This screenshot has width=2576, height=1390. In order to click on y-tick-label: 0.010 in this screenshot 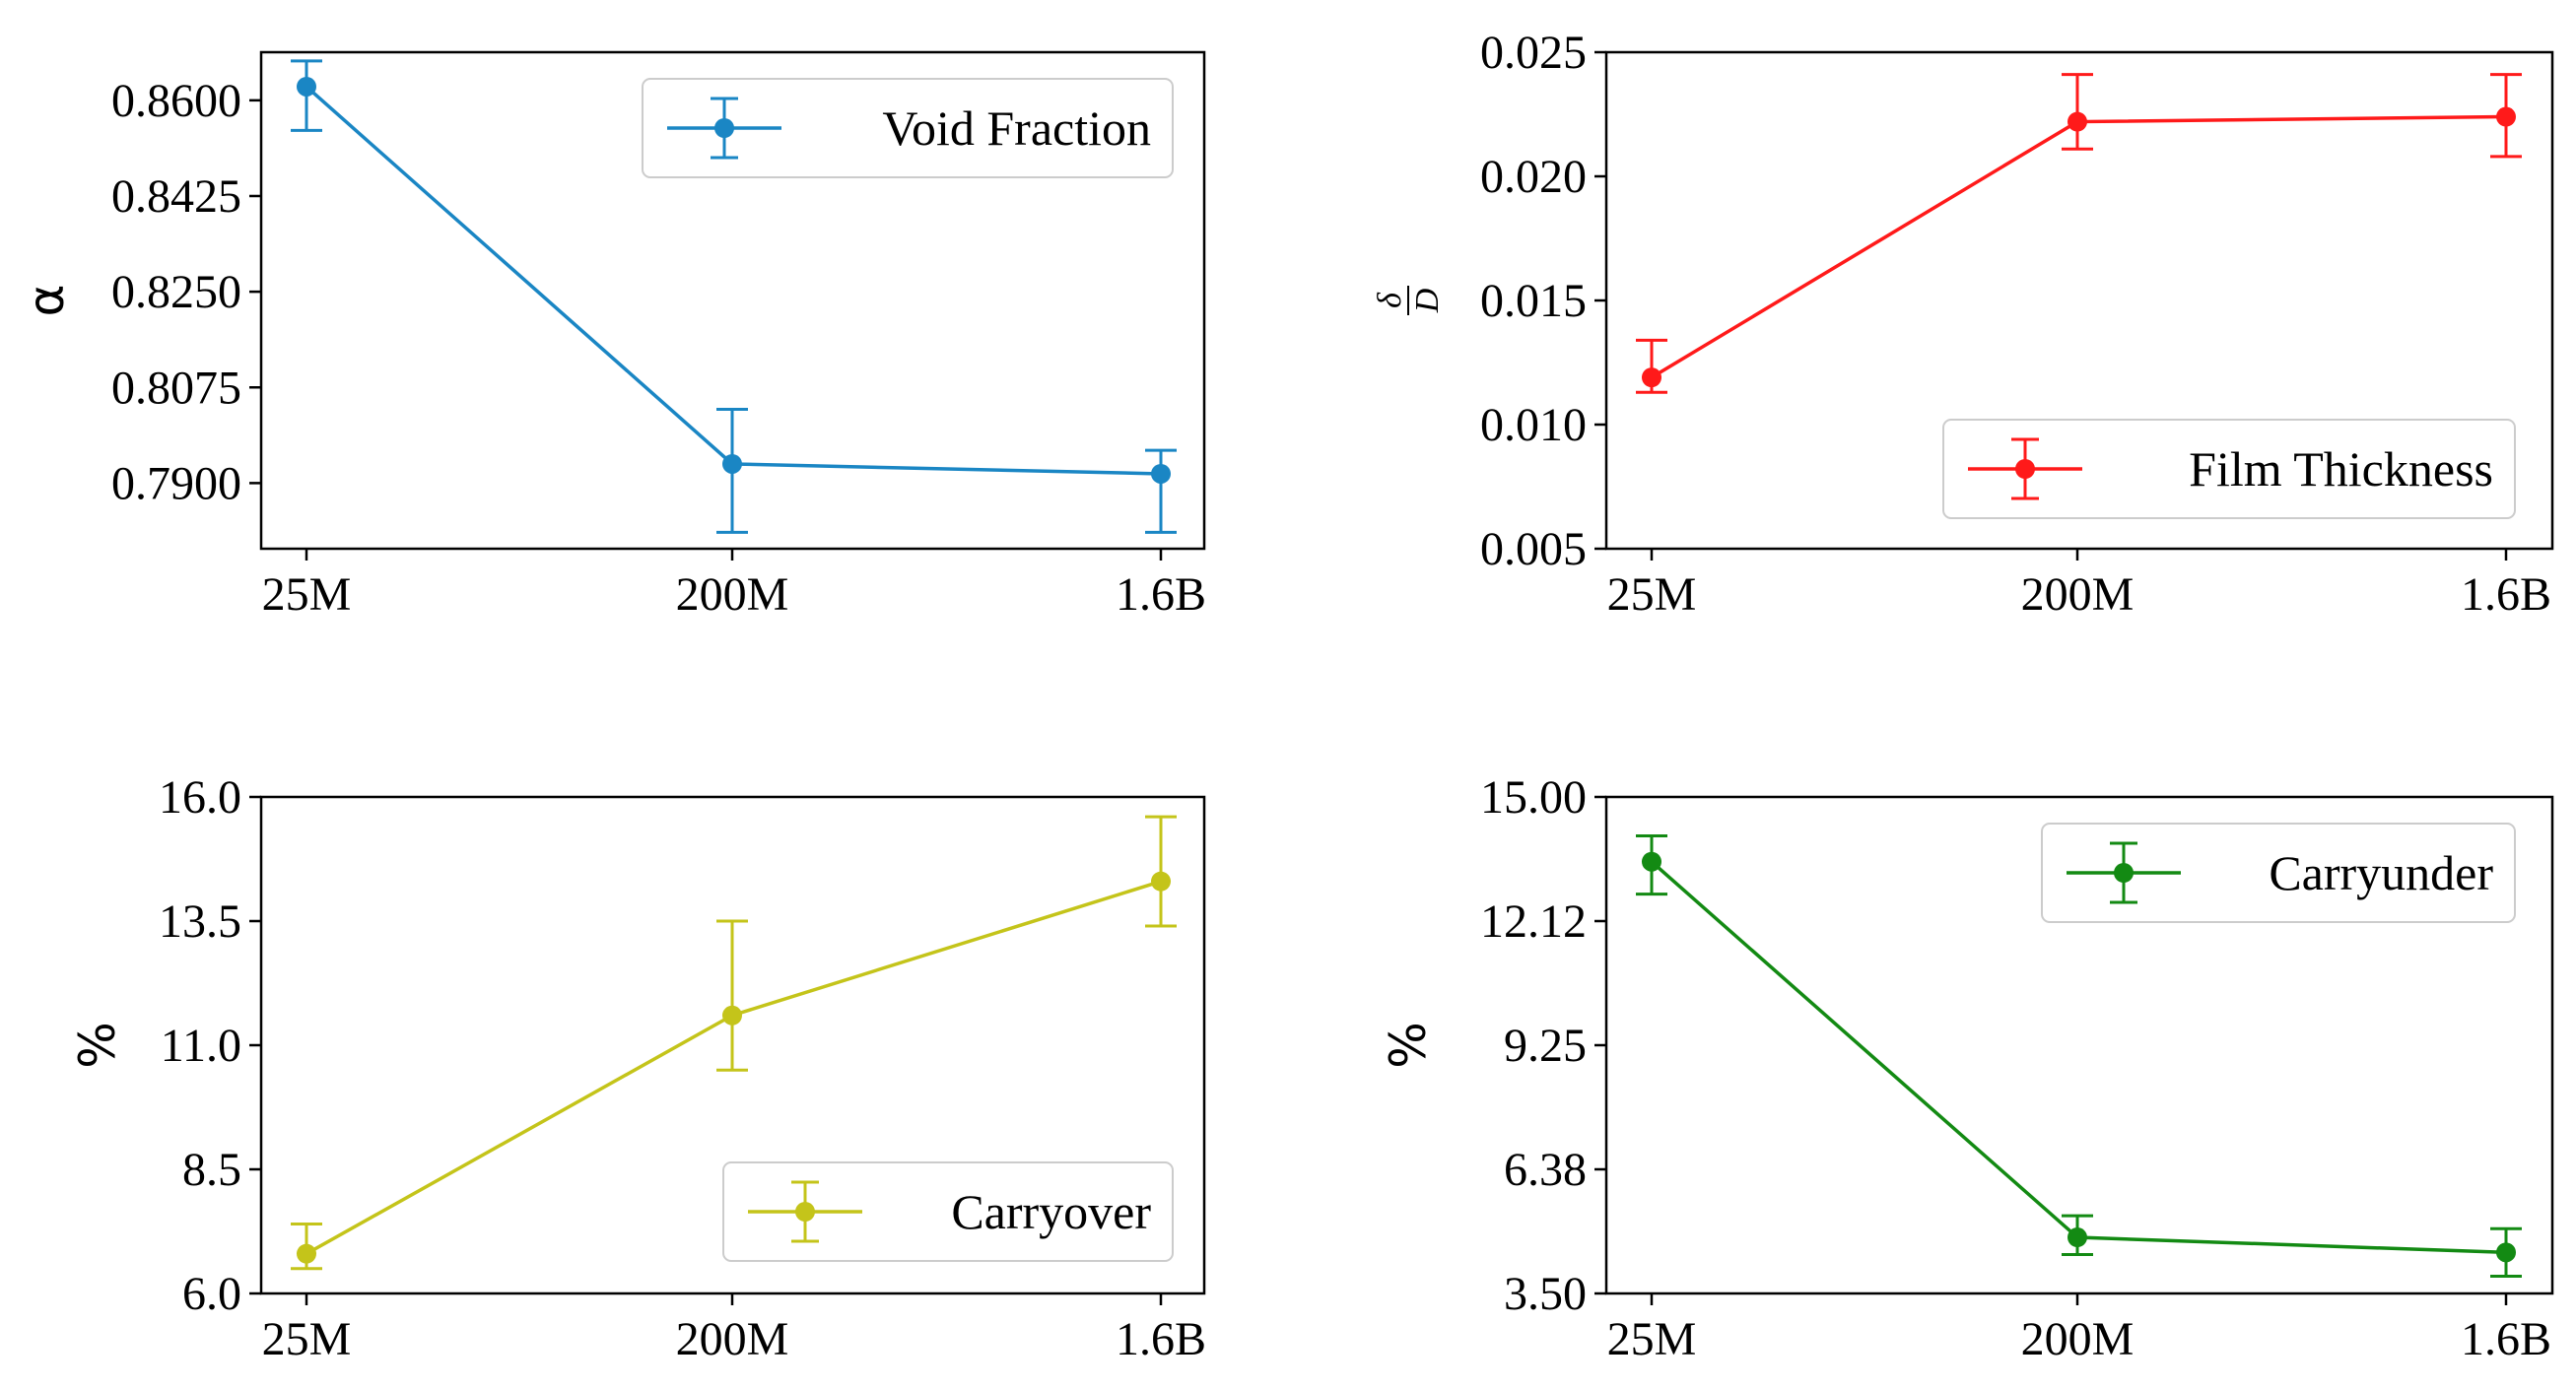, I will do `click(1533, 425)`.